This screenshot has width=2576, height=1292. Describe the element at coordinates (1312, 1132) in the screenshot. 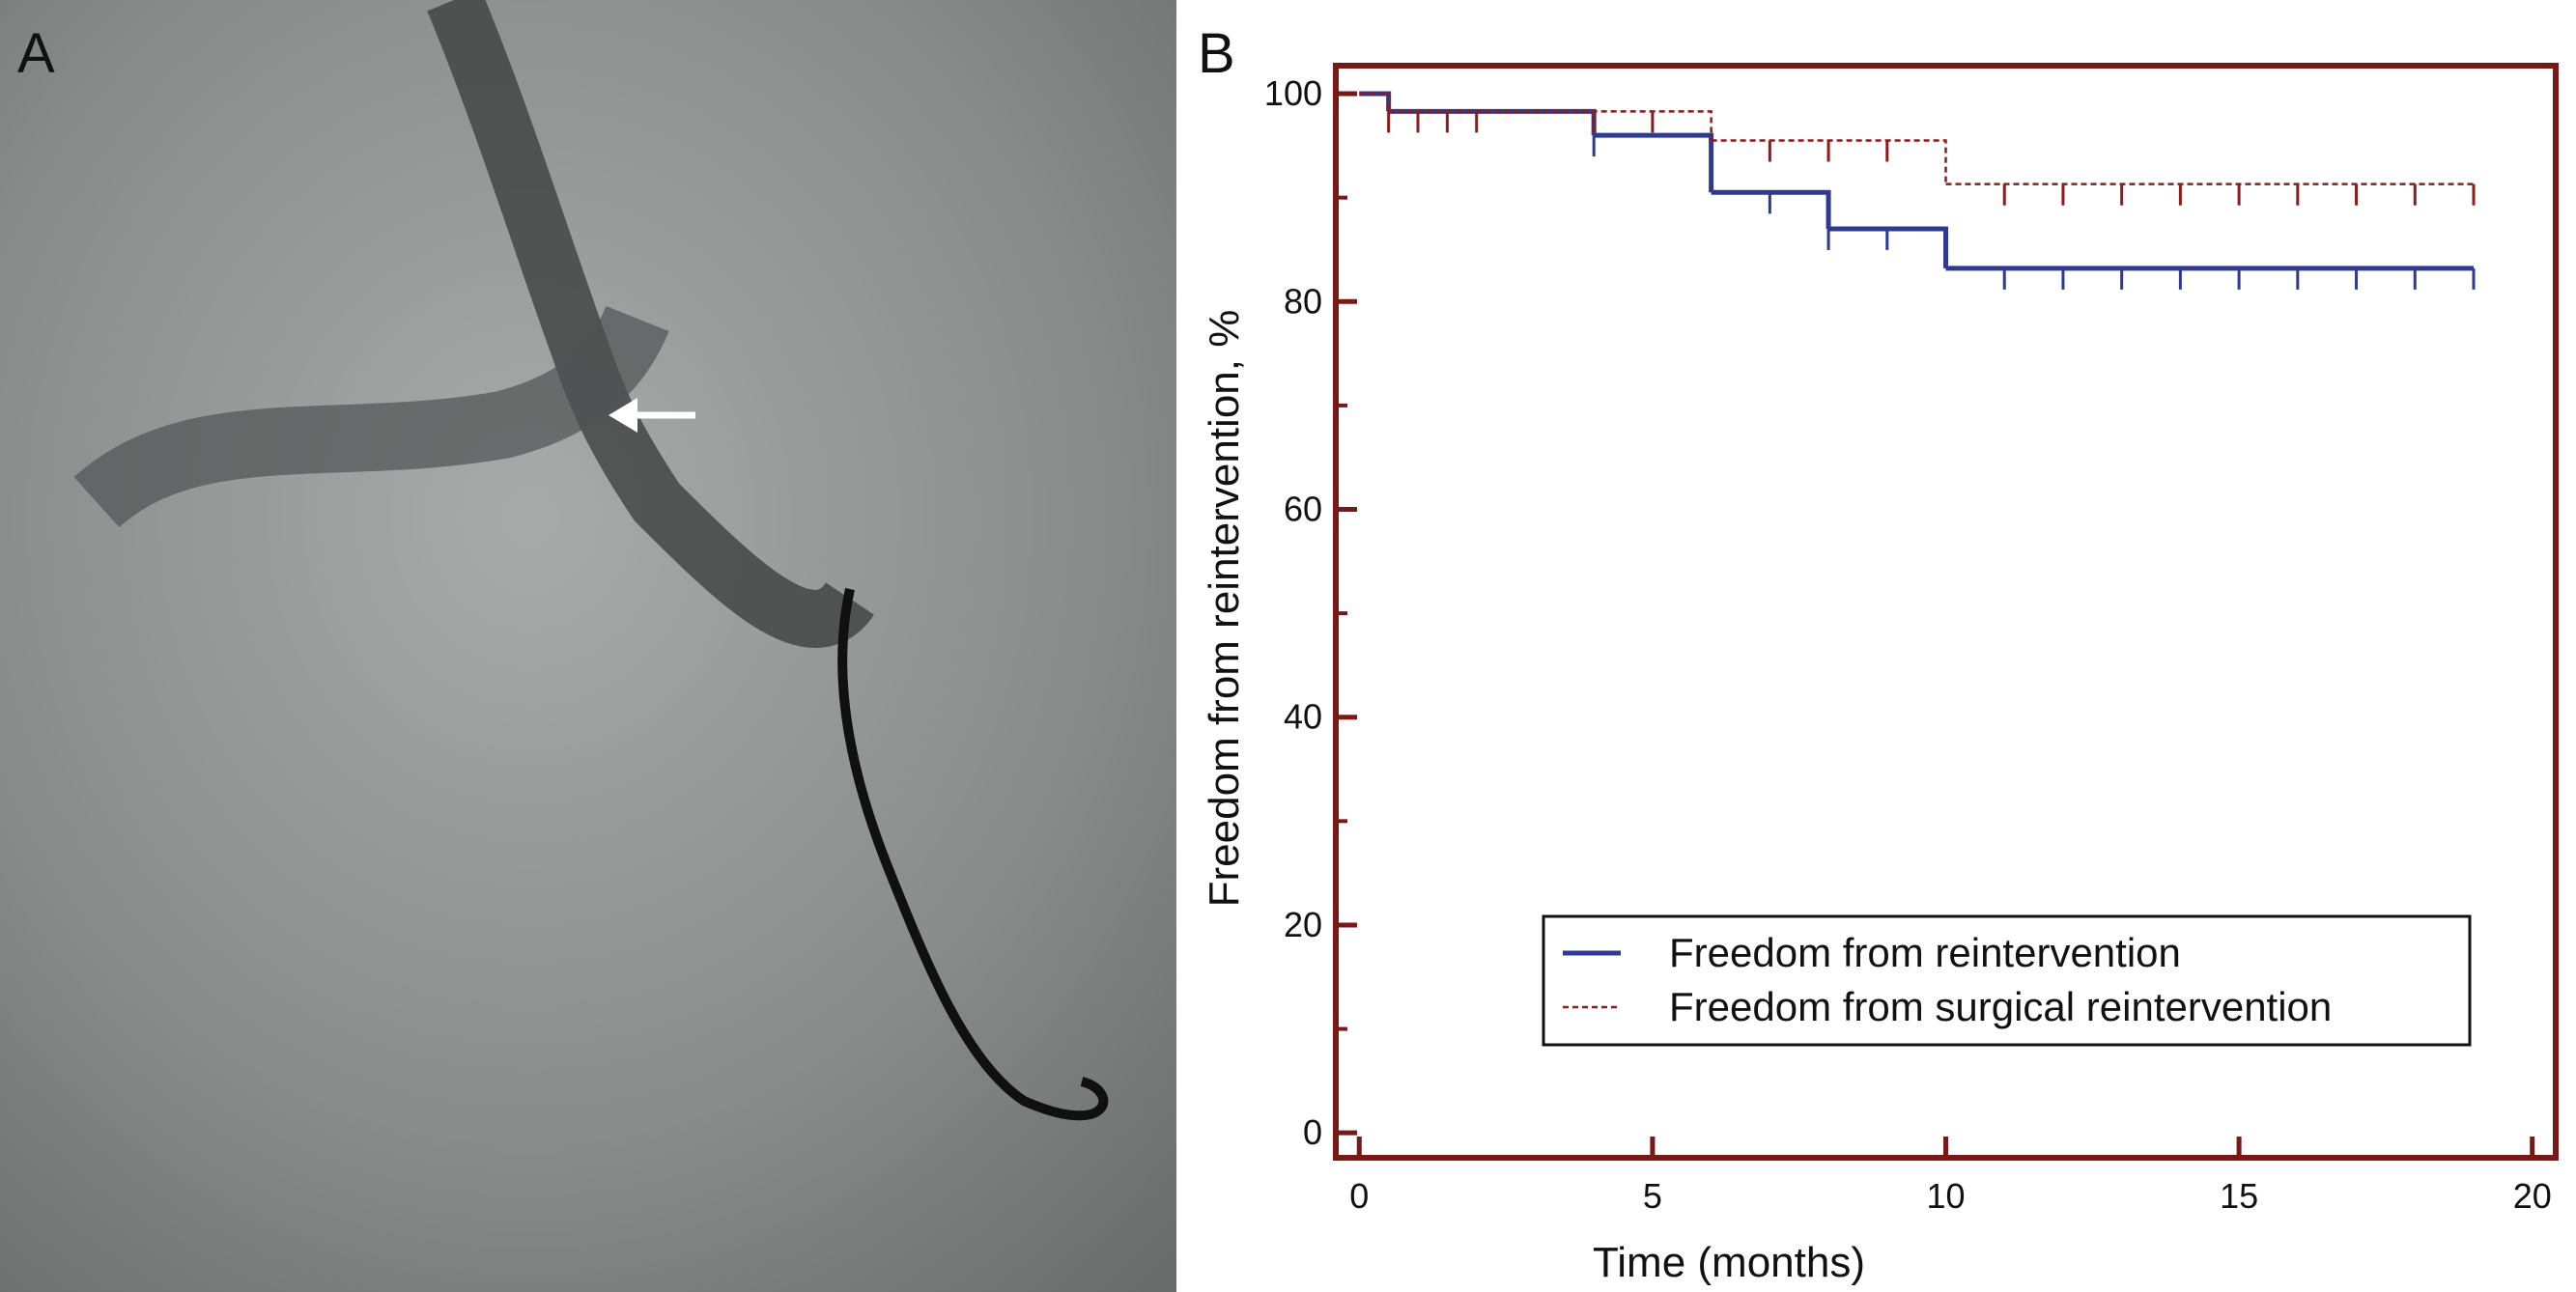

I see `y-tick-label: 0` at that location.